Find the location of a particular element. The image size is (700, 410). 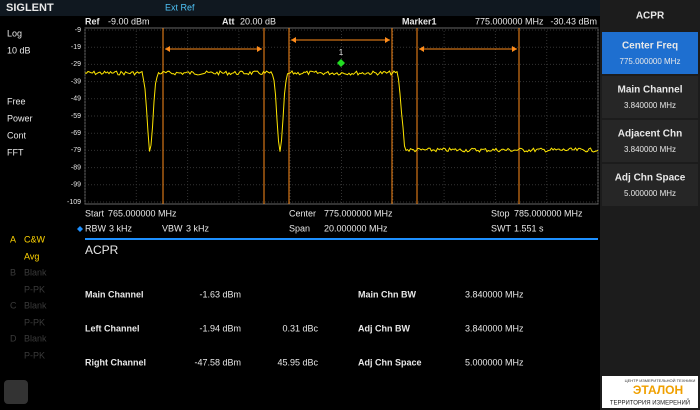

rbw: 3 kHz is located at coordinates (121, 228).